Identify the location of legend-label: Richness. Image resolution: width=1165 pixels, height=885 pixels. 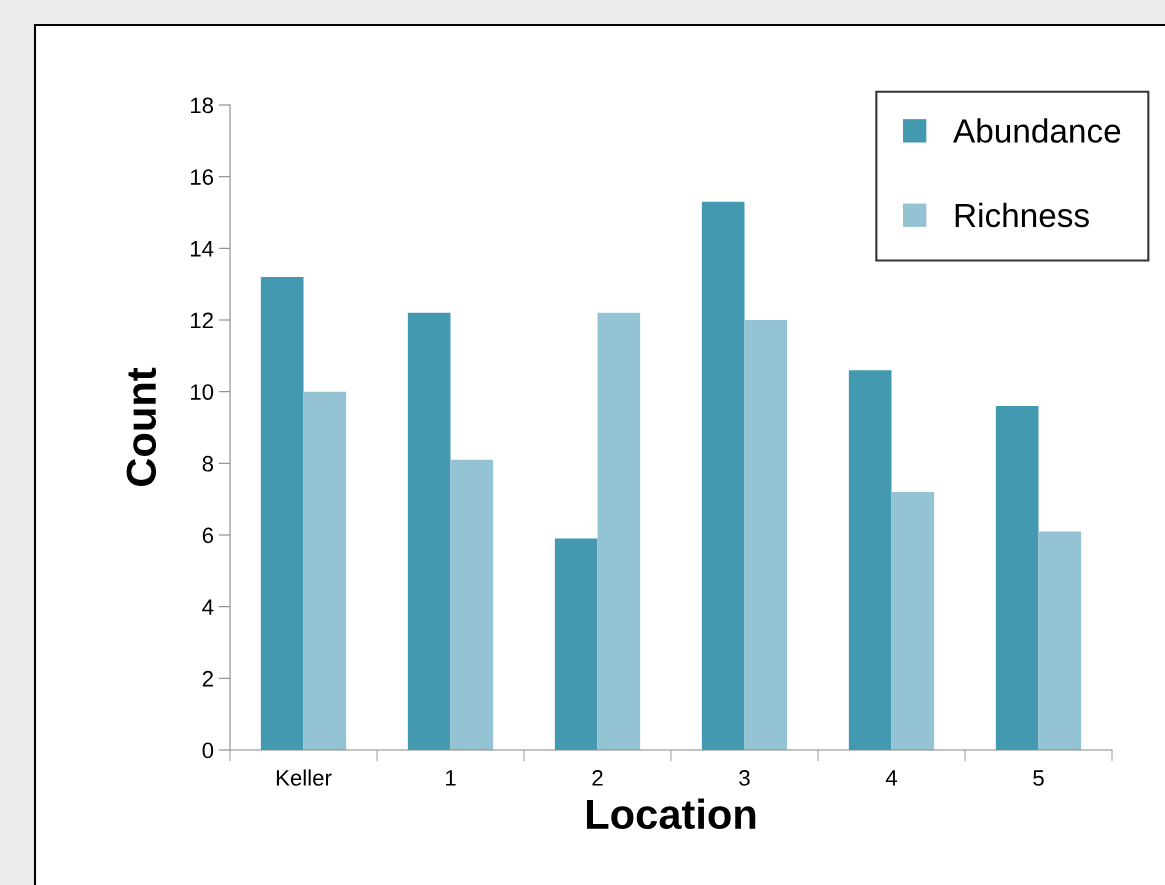
(1022, 215).